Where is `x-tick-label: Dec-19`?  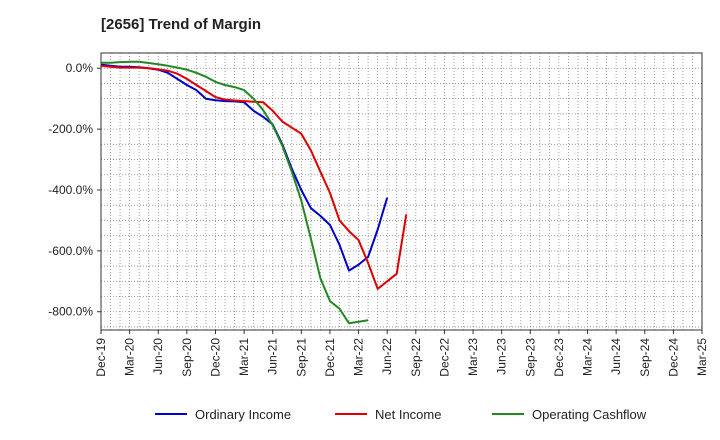
x-tick-label: Dec-19 is located at coordinates (101, 357).